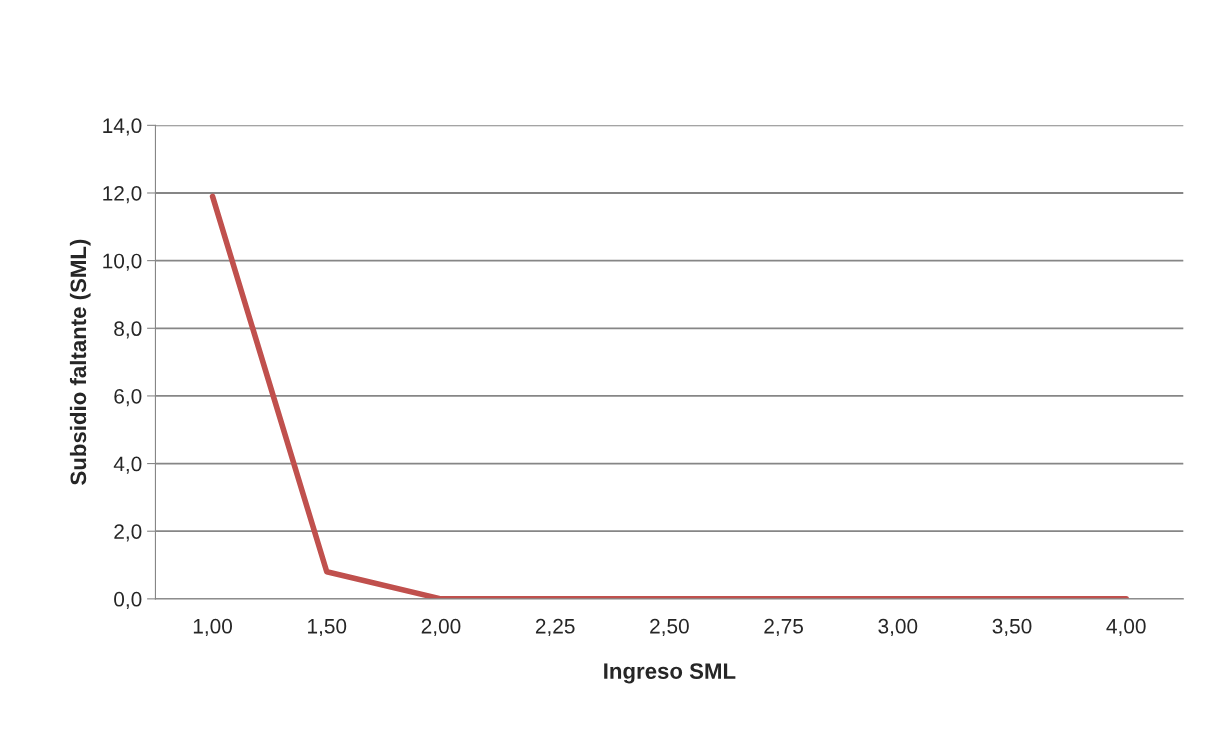  I want to click on x-tick-label: 2,25, so click(555, 627).